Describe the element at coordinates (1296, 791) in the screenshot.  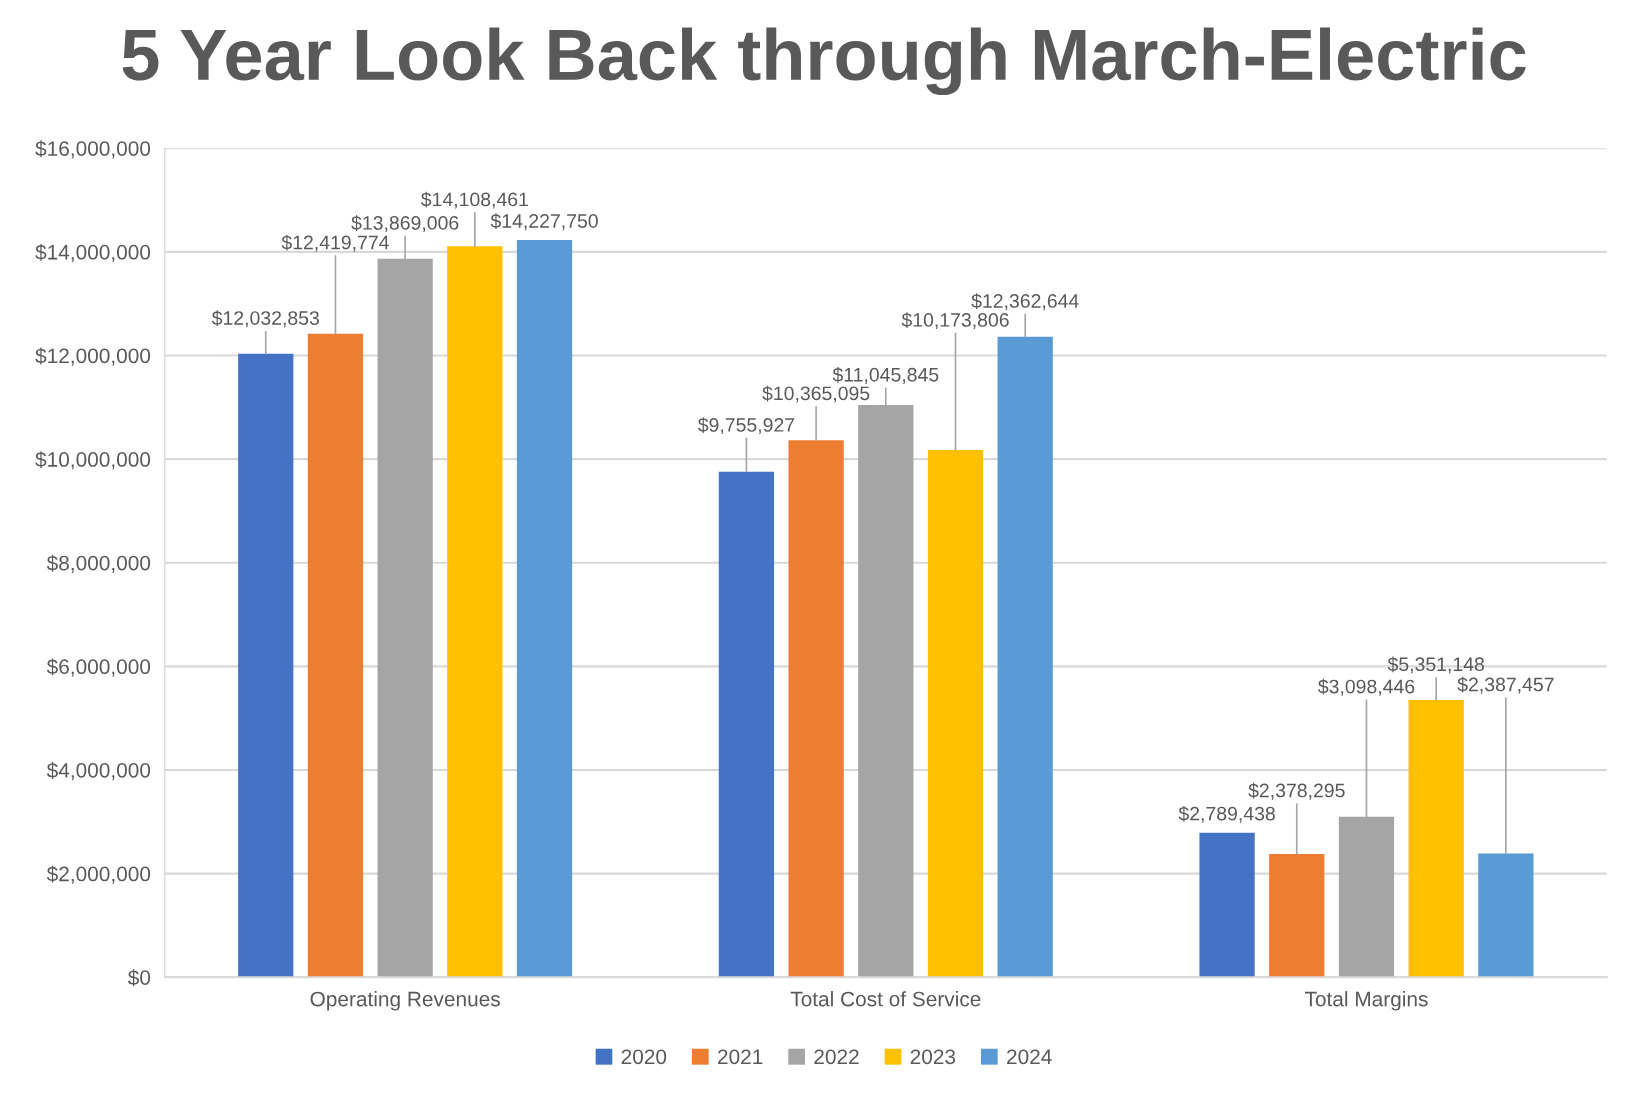
I see `data-label: $2,378,295` at that location.